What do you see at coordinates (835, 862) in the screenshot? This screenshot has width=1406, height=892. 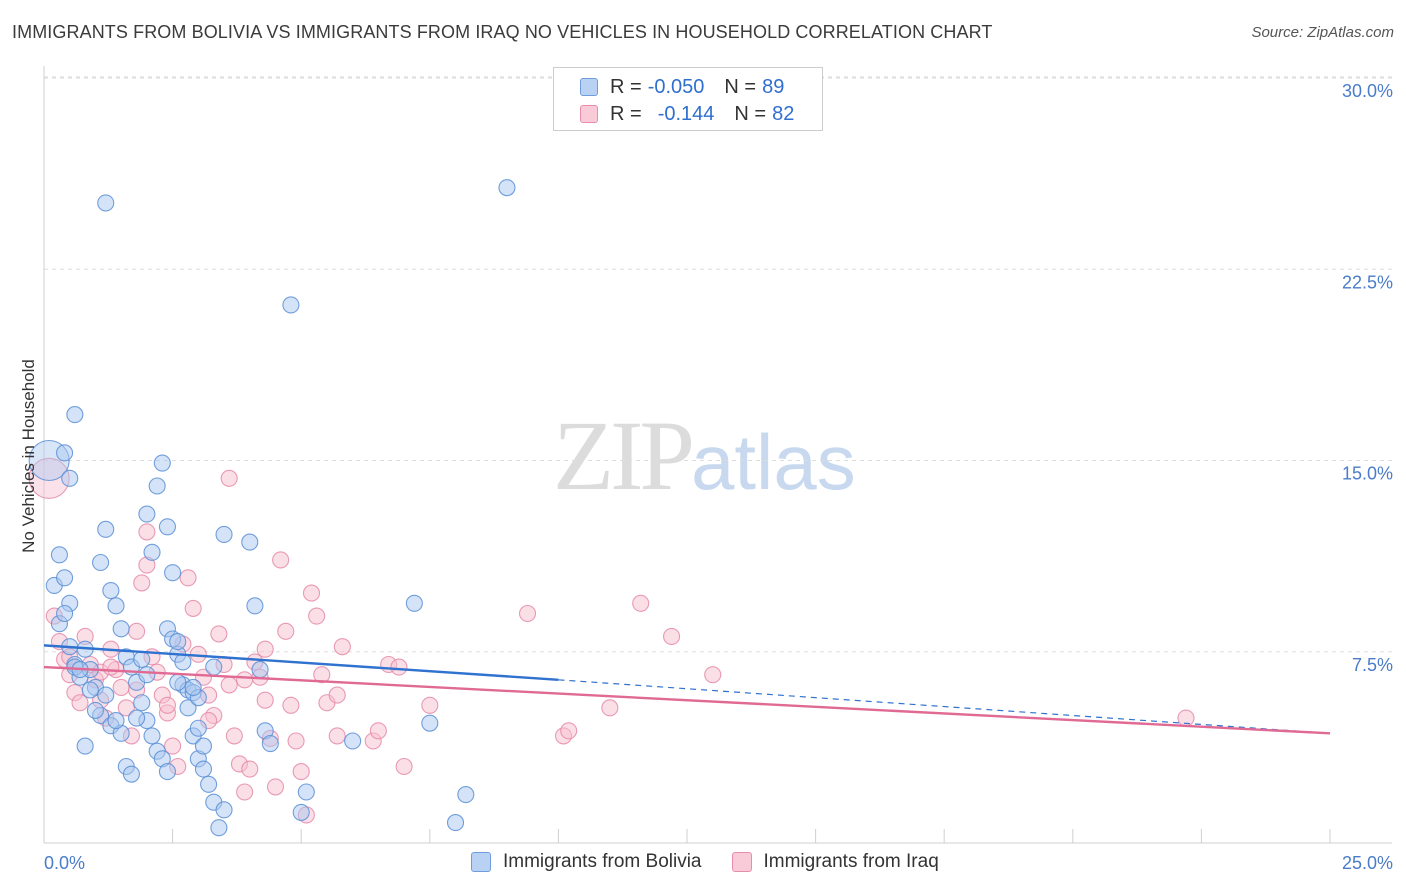 I see `series-legend-iraq: Immigrants from Iraq` at bounding box center [835, 862].